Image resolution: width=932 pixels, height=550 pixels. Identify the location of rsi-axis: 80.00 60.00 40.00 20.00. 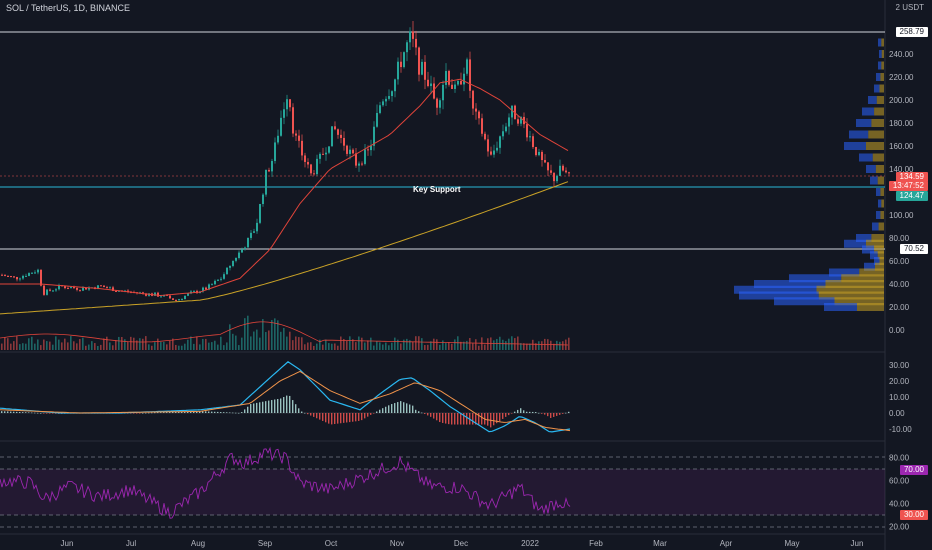
(899, 493).